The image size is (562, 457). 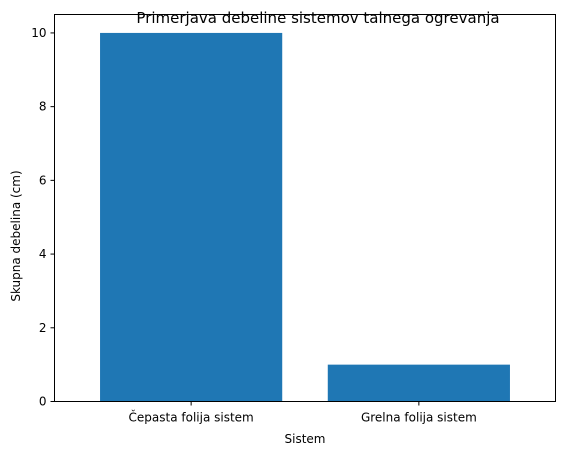 What do you see at coordinates (191, 417) in the screenshot?
I see `x-tick-label-0: Čepasta folija sistem` at bounding box center [191, 417].